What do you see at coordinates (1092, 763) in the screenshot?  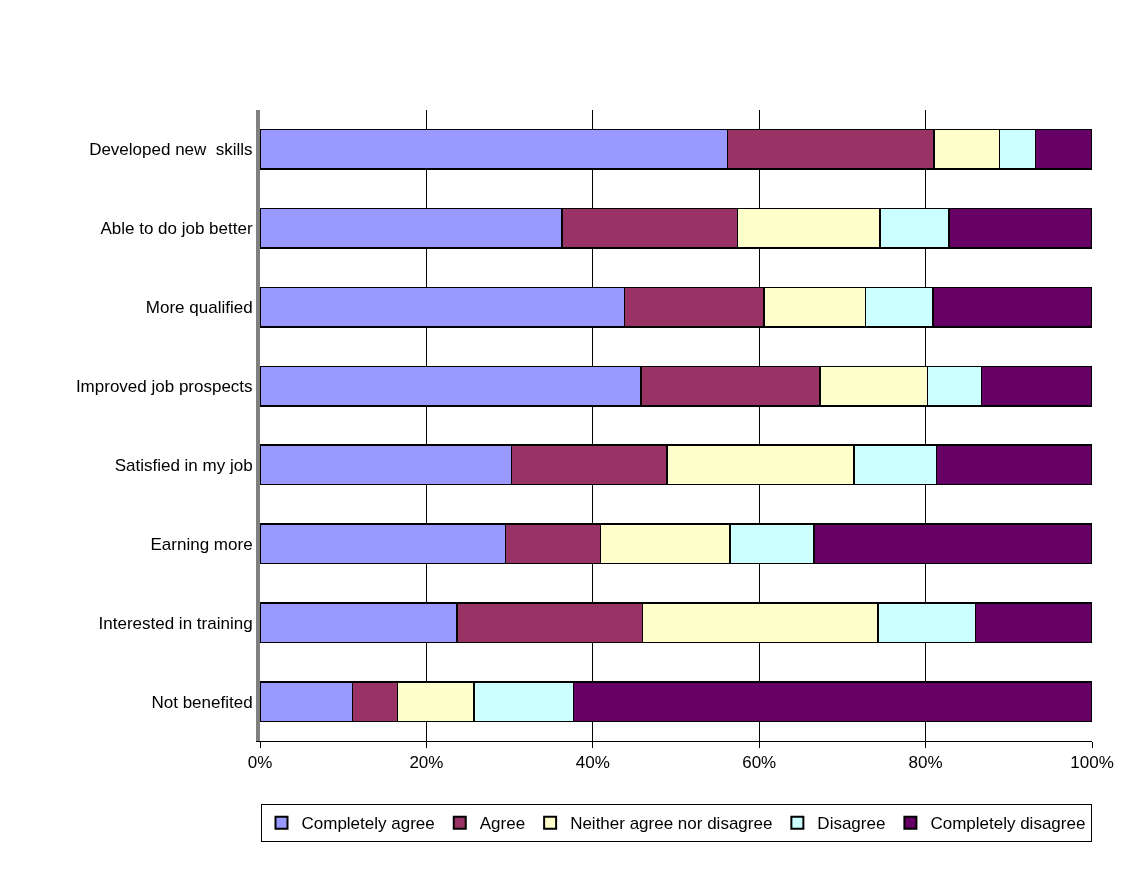 I see `x-tick-label: 100%` at bounding box center [1092, 763].